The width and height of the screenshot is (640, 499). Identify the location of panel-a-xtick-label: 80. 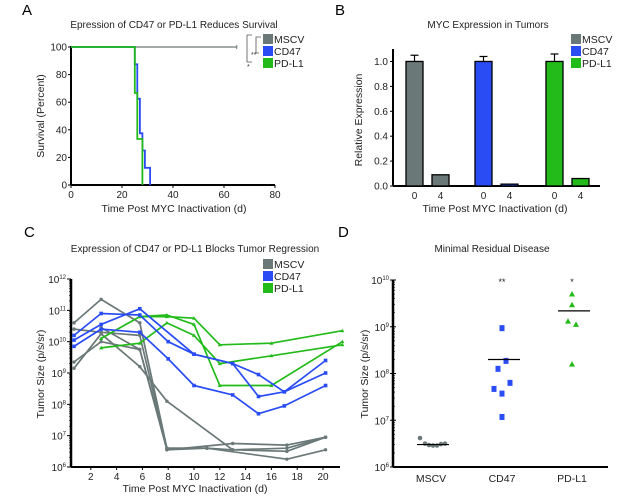
(275, 195).